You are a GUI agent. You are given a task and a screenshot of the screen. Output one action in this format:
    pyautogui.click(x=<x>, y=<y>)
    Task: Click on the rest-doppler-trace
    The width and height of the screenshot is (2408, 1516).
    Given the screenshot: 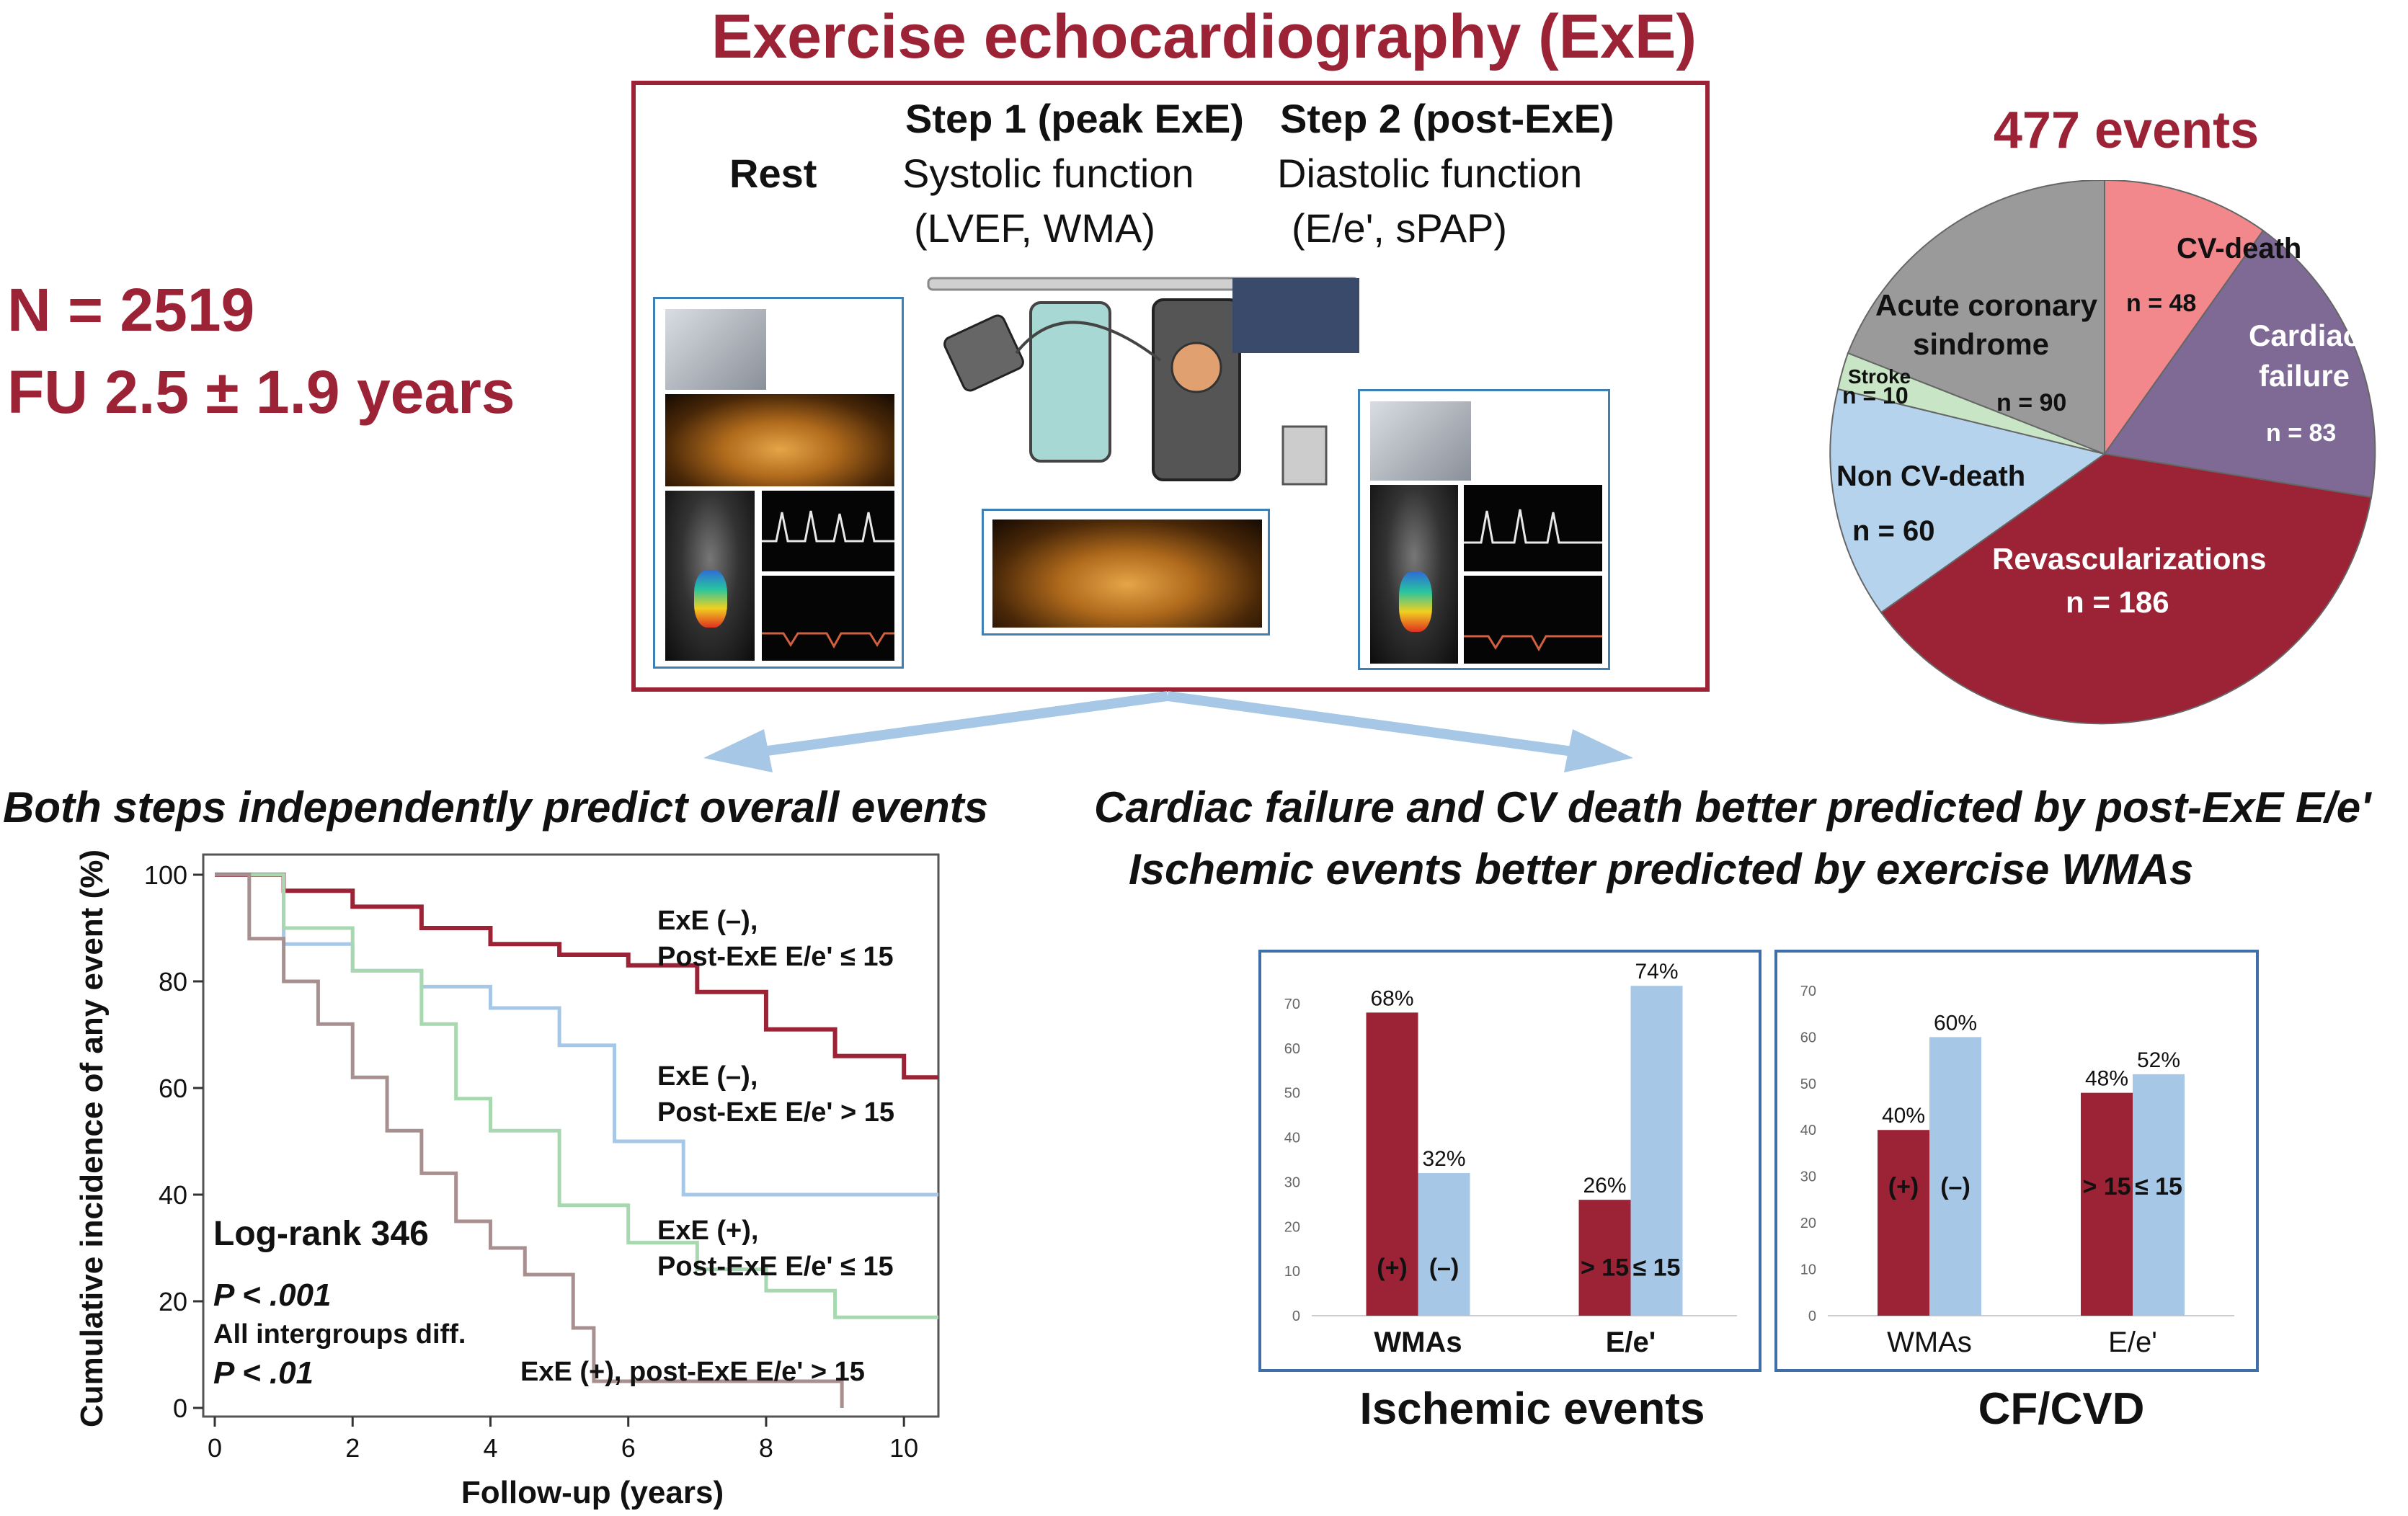 What is the action you would take?
    pyautogui.click(x=828, y=531)
    